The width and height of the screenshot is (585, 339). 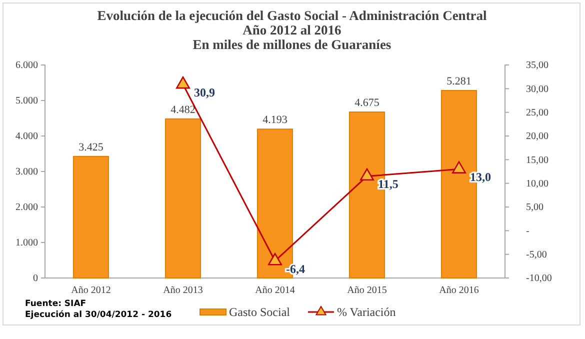 I want to click on y2-tick-label: 10,00, so click(x=537, y=184).